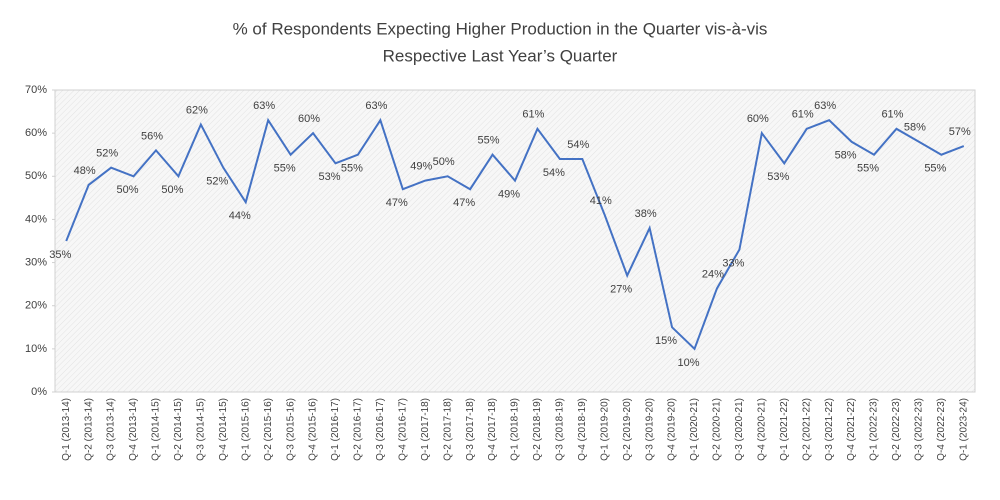 This screenshot has width=1000, height=500. Describe the element at coordinates (627, 429) in the screenshot. I see `x-tick-label: Q-2 (2019-20)` at that location.